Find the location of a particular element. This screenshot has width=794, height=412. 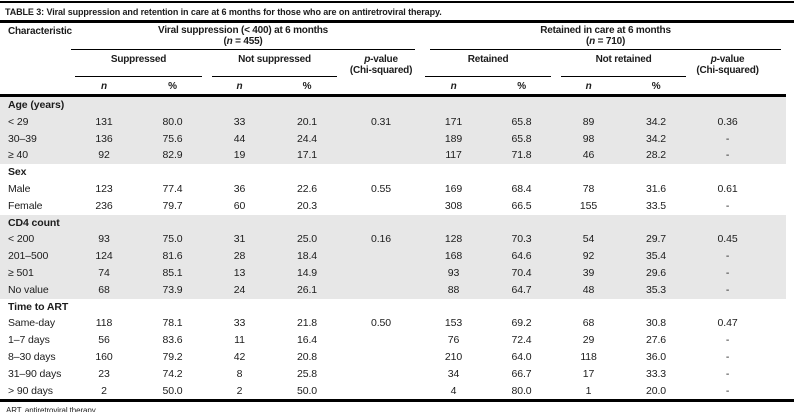

col-suppressed-pct: % is located at coordinates (172, 86).